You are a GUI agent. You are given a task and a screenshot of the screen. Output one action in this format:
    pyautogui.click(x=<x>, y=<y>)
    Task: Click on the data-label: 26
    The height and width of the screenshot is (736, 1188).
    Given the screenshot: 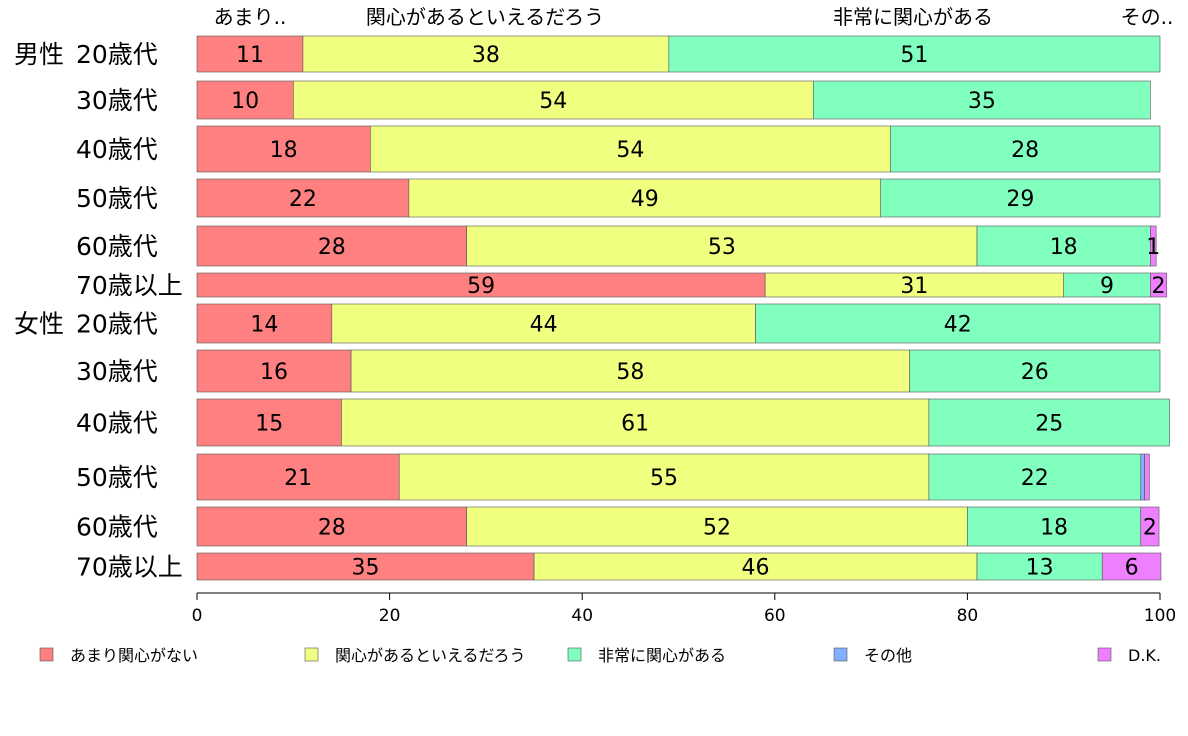 What is the action you would take?
    pyautogui.click(x=1035, y=372)
    